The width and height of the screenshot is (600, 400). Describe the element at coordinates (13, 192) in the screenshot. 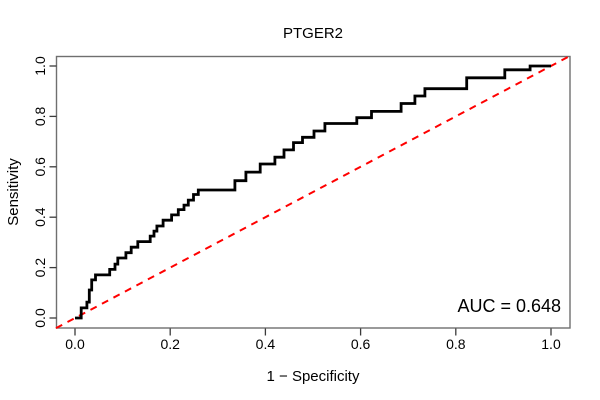

I see `y-axis-title: Sensitivity` at that location.